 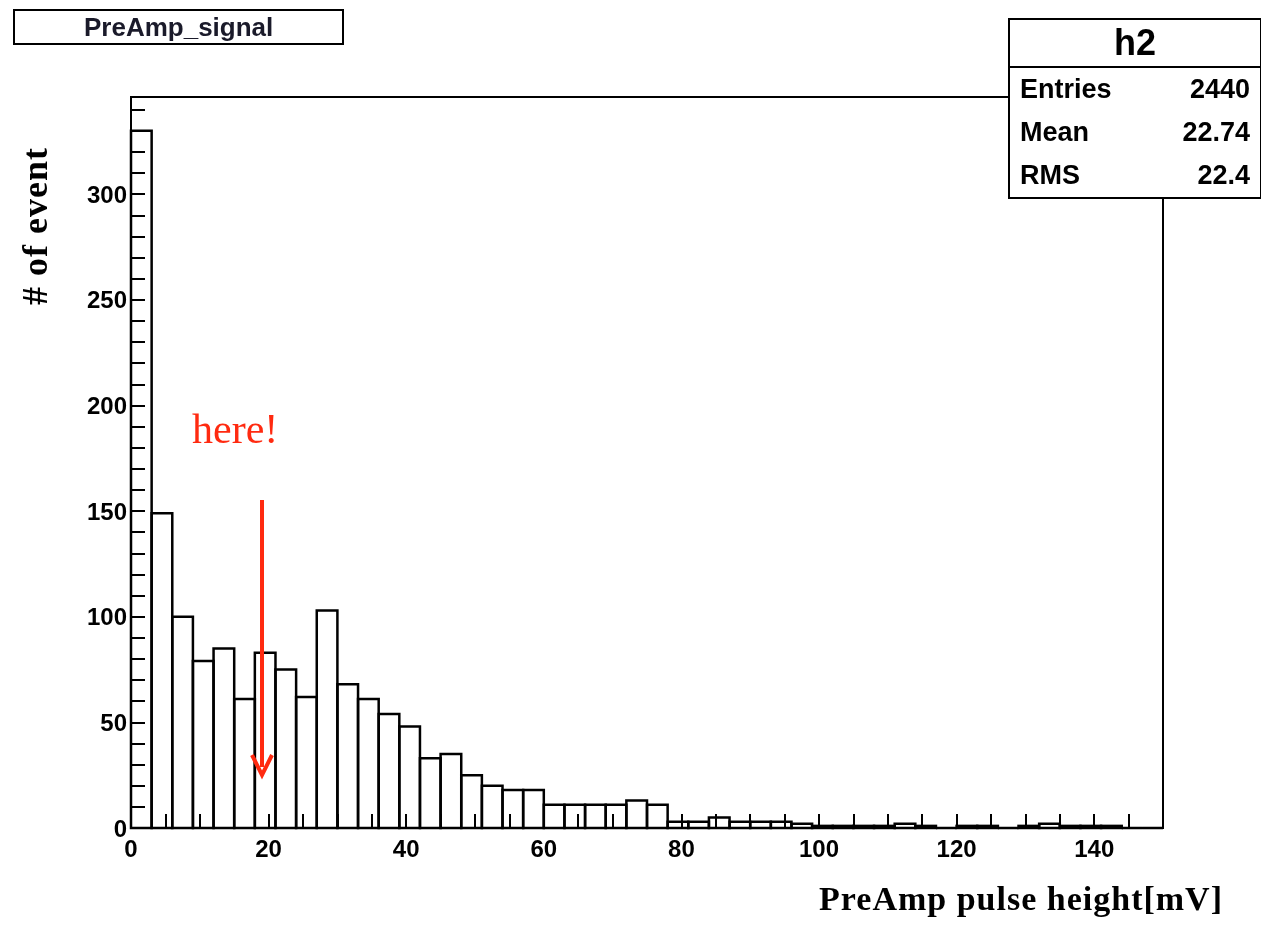 What do you see at coordinates (1219, 89) in the screenshot?
I see `text: 2440` at bounding box center [1219, 89].